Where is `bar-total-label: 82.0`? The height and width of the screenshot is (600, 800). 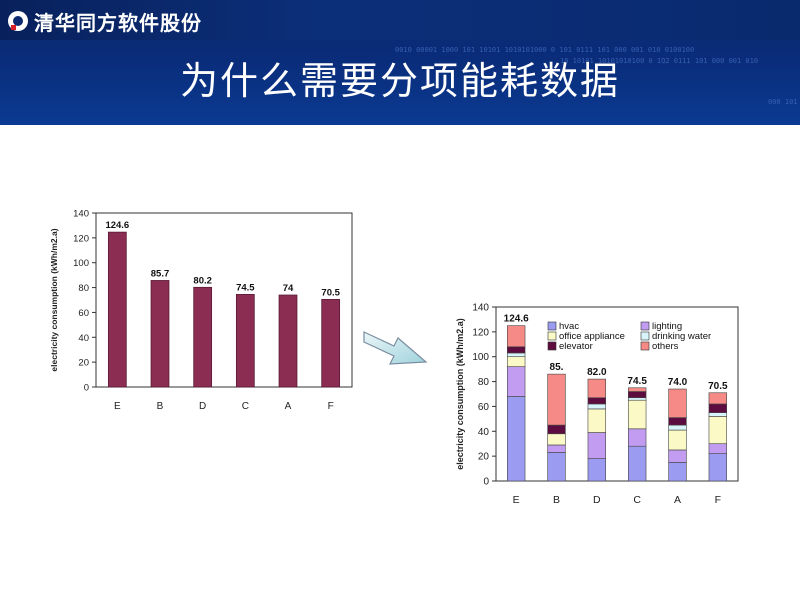 bar-total-label: 82.0 is located at coordinates (597, 372).